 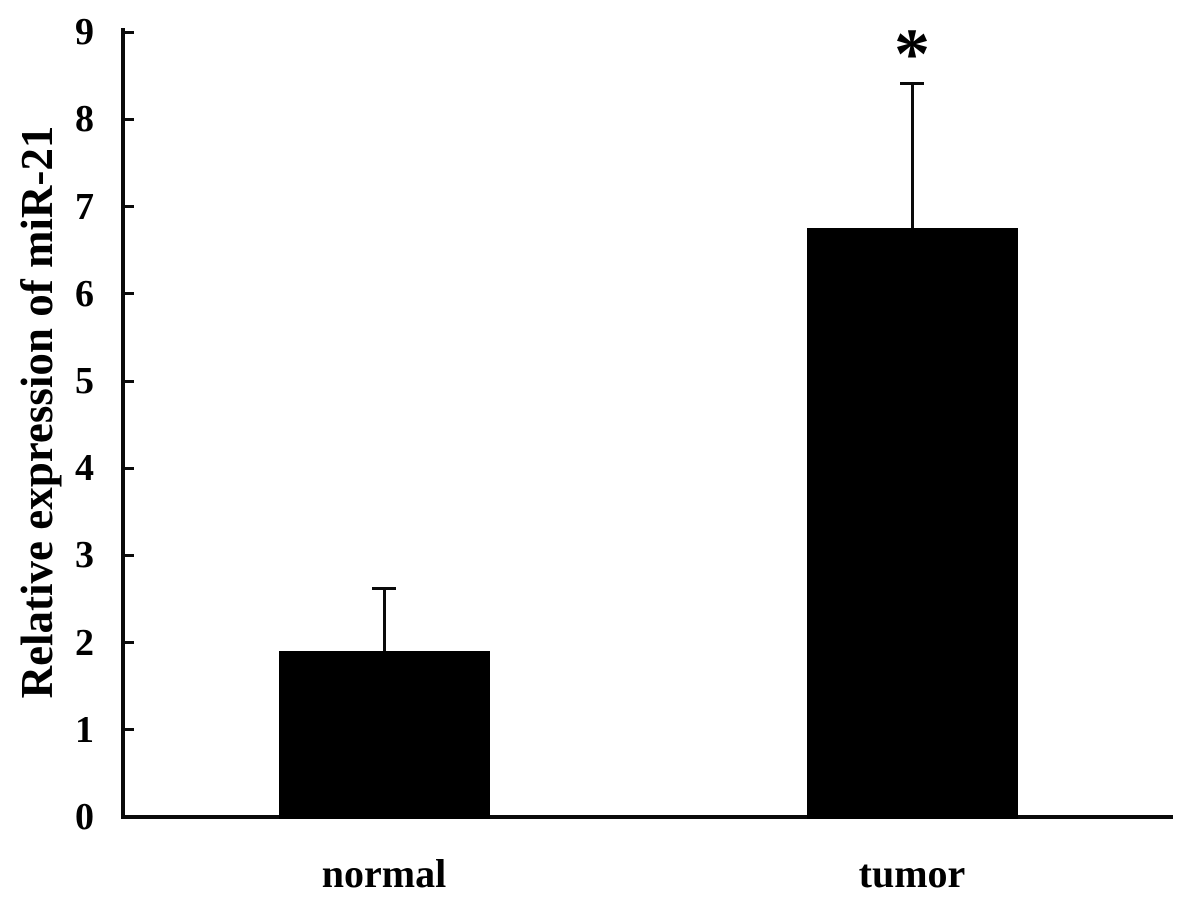 I want to click on y-tick-label-9: 9, so click(x=84, y=32).